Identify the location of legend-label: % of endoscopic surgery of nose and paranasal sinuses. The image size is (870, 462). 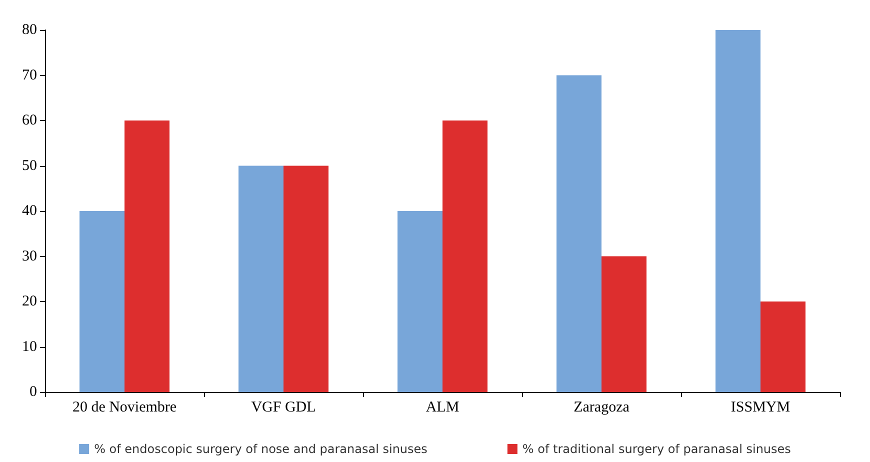
(261, 449).